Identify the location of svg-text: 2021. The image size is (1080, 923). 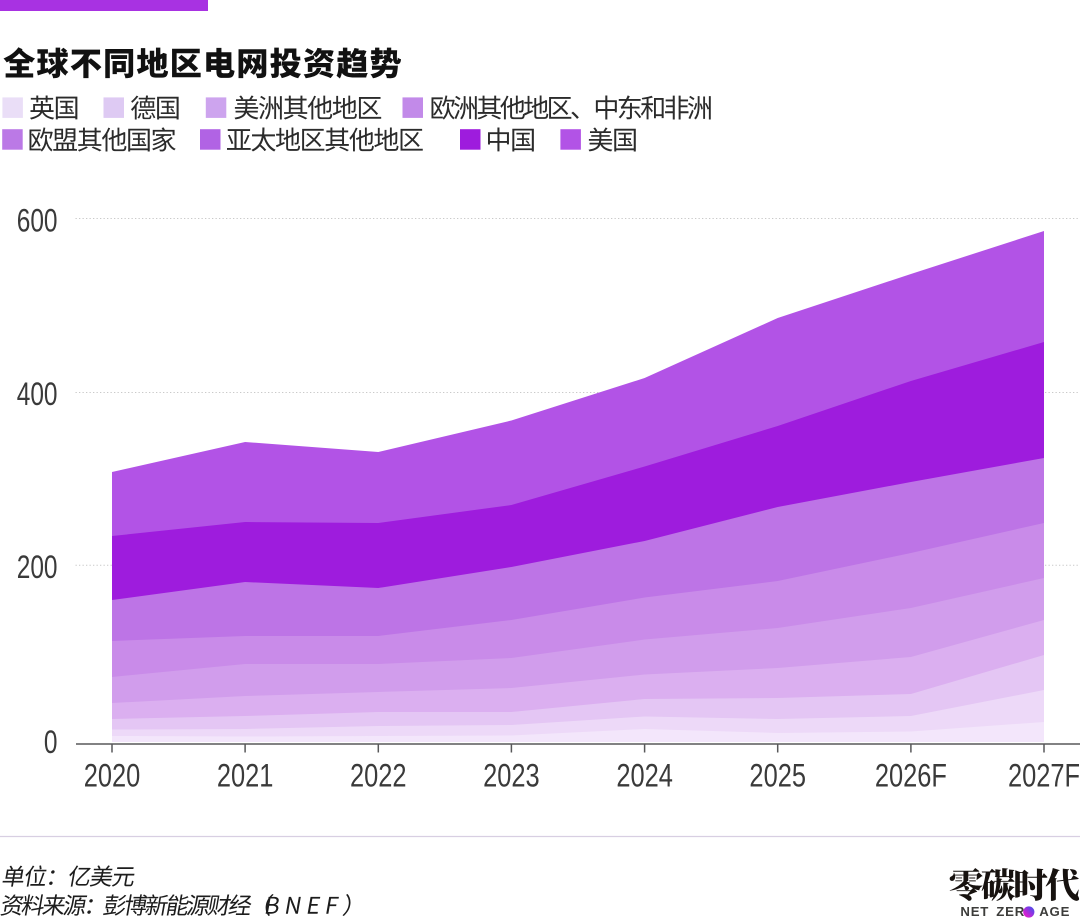
(245, 777).